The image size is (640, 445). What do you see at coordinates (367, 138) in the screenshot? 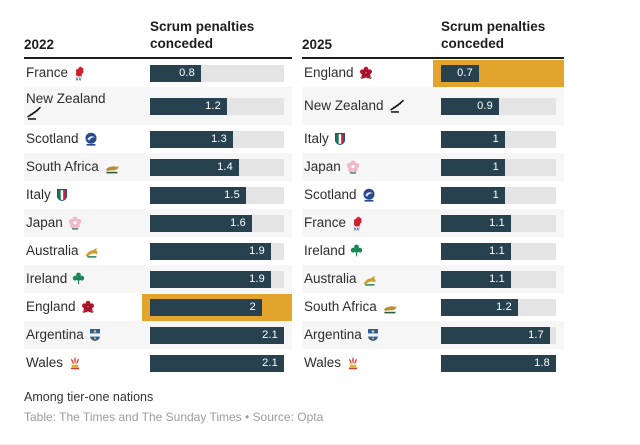
I see `team-label: Italy` at bounding box center [367, 138].